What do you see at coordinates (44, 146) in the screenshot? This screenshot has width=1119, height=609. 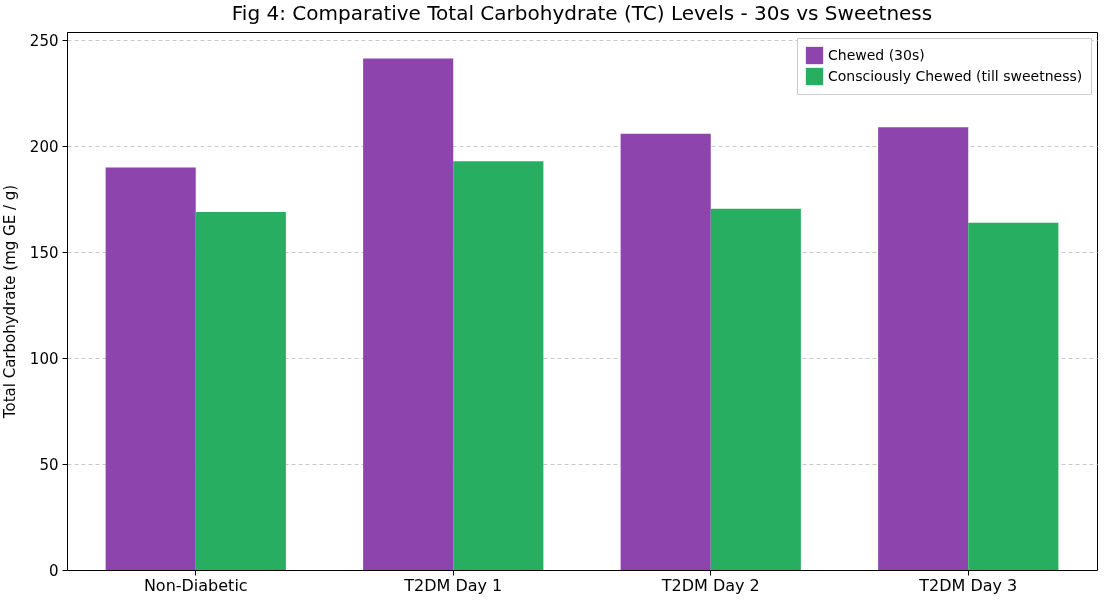 I see `y-tick-label: 200` at bounding box center [44, 146].